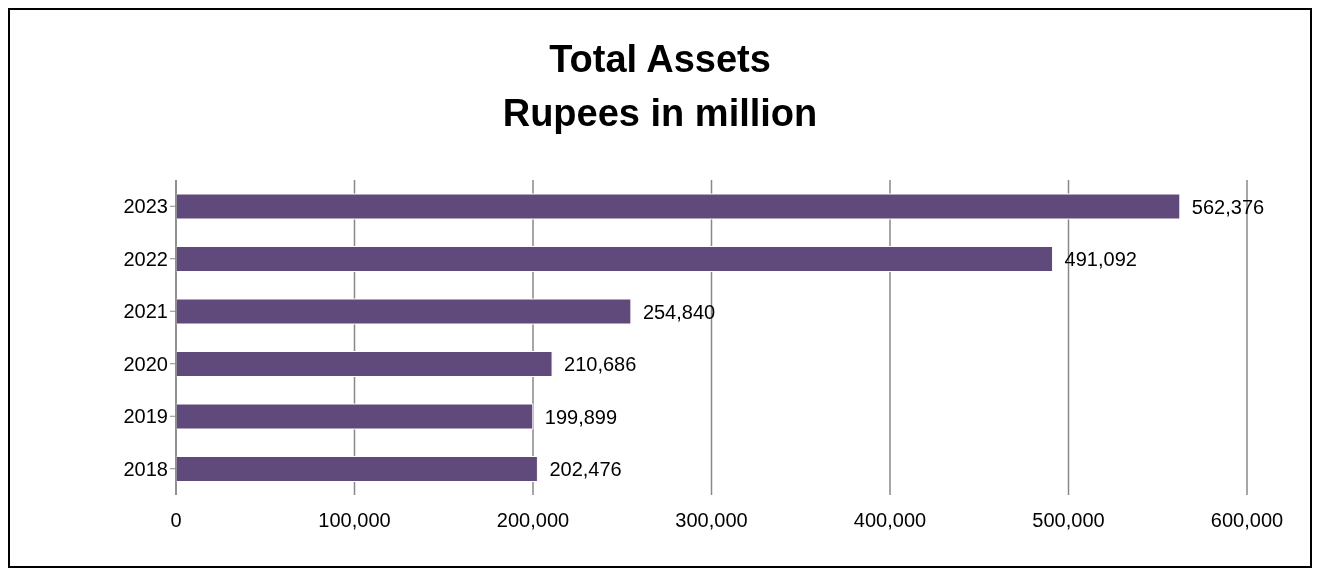 Image resolution: width=1320 pixels, height=574 pixels. Describe the element at coordinates (1100, 259) in the screenshot. I see `data-label: 491,092` at that location.